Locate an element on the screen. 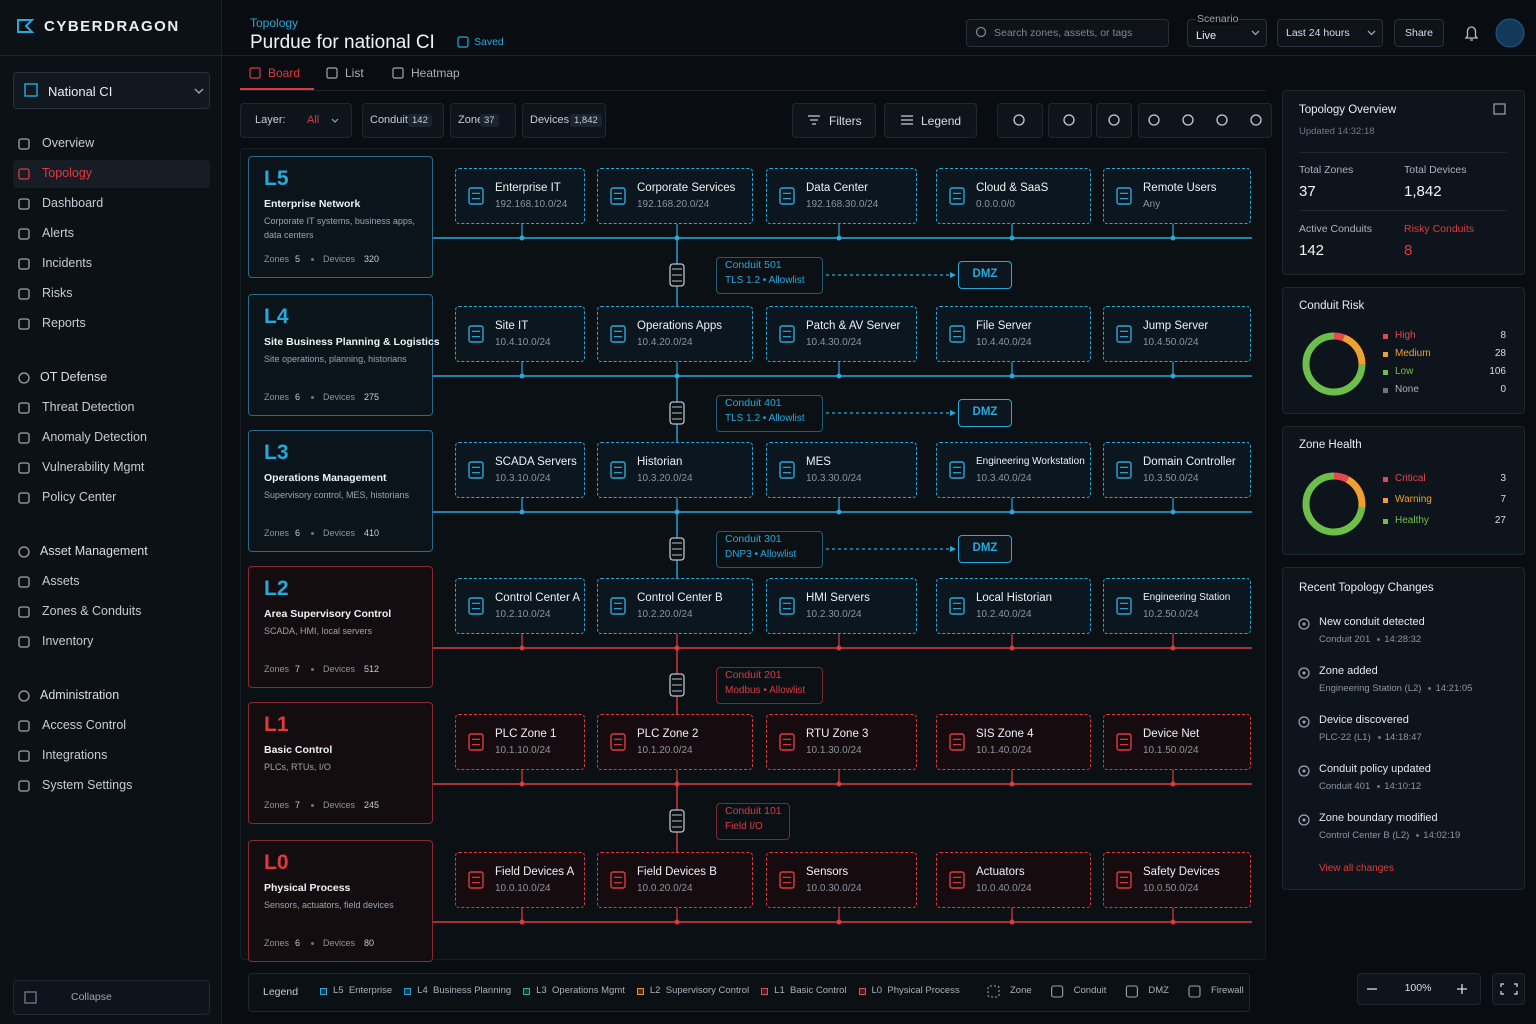 This screenshot has height=1024, width=1536. view-all-link: View all changes is located at coordinates (1356, 868).